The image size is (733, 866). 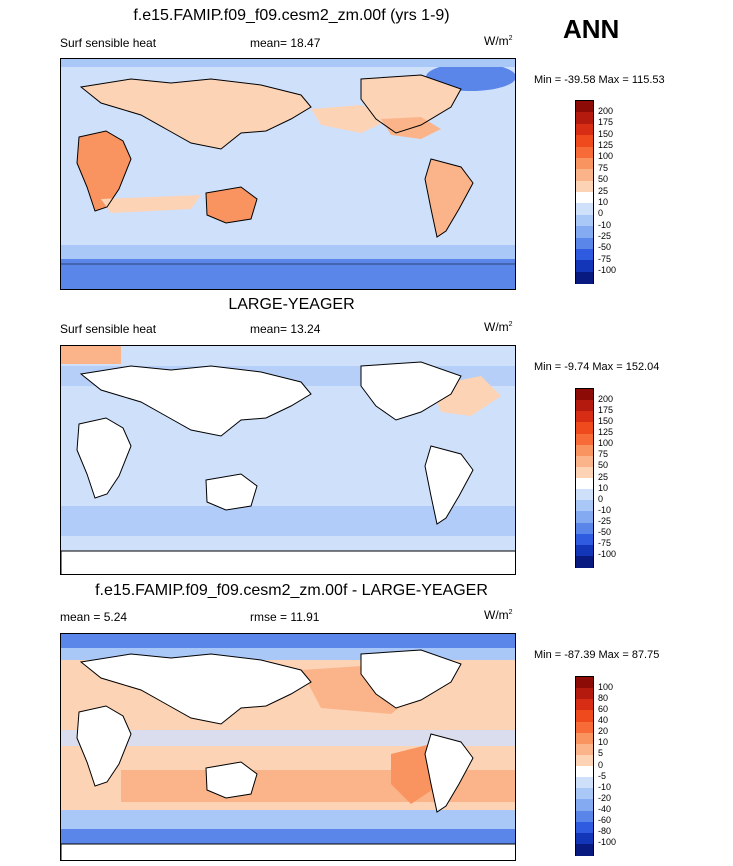 What do you see at coordinates (603, 720) in the screenshot?
I see `colorbar-label: 40` at bounding box center [603, 720].